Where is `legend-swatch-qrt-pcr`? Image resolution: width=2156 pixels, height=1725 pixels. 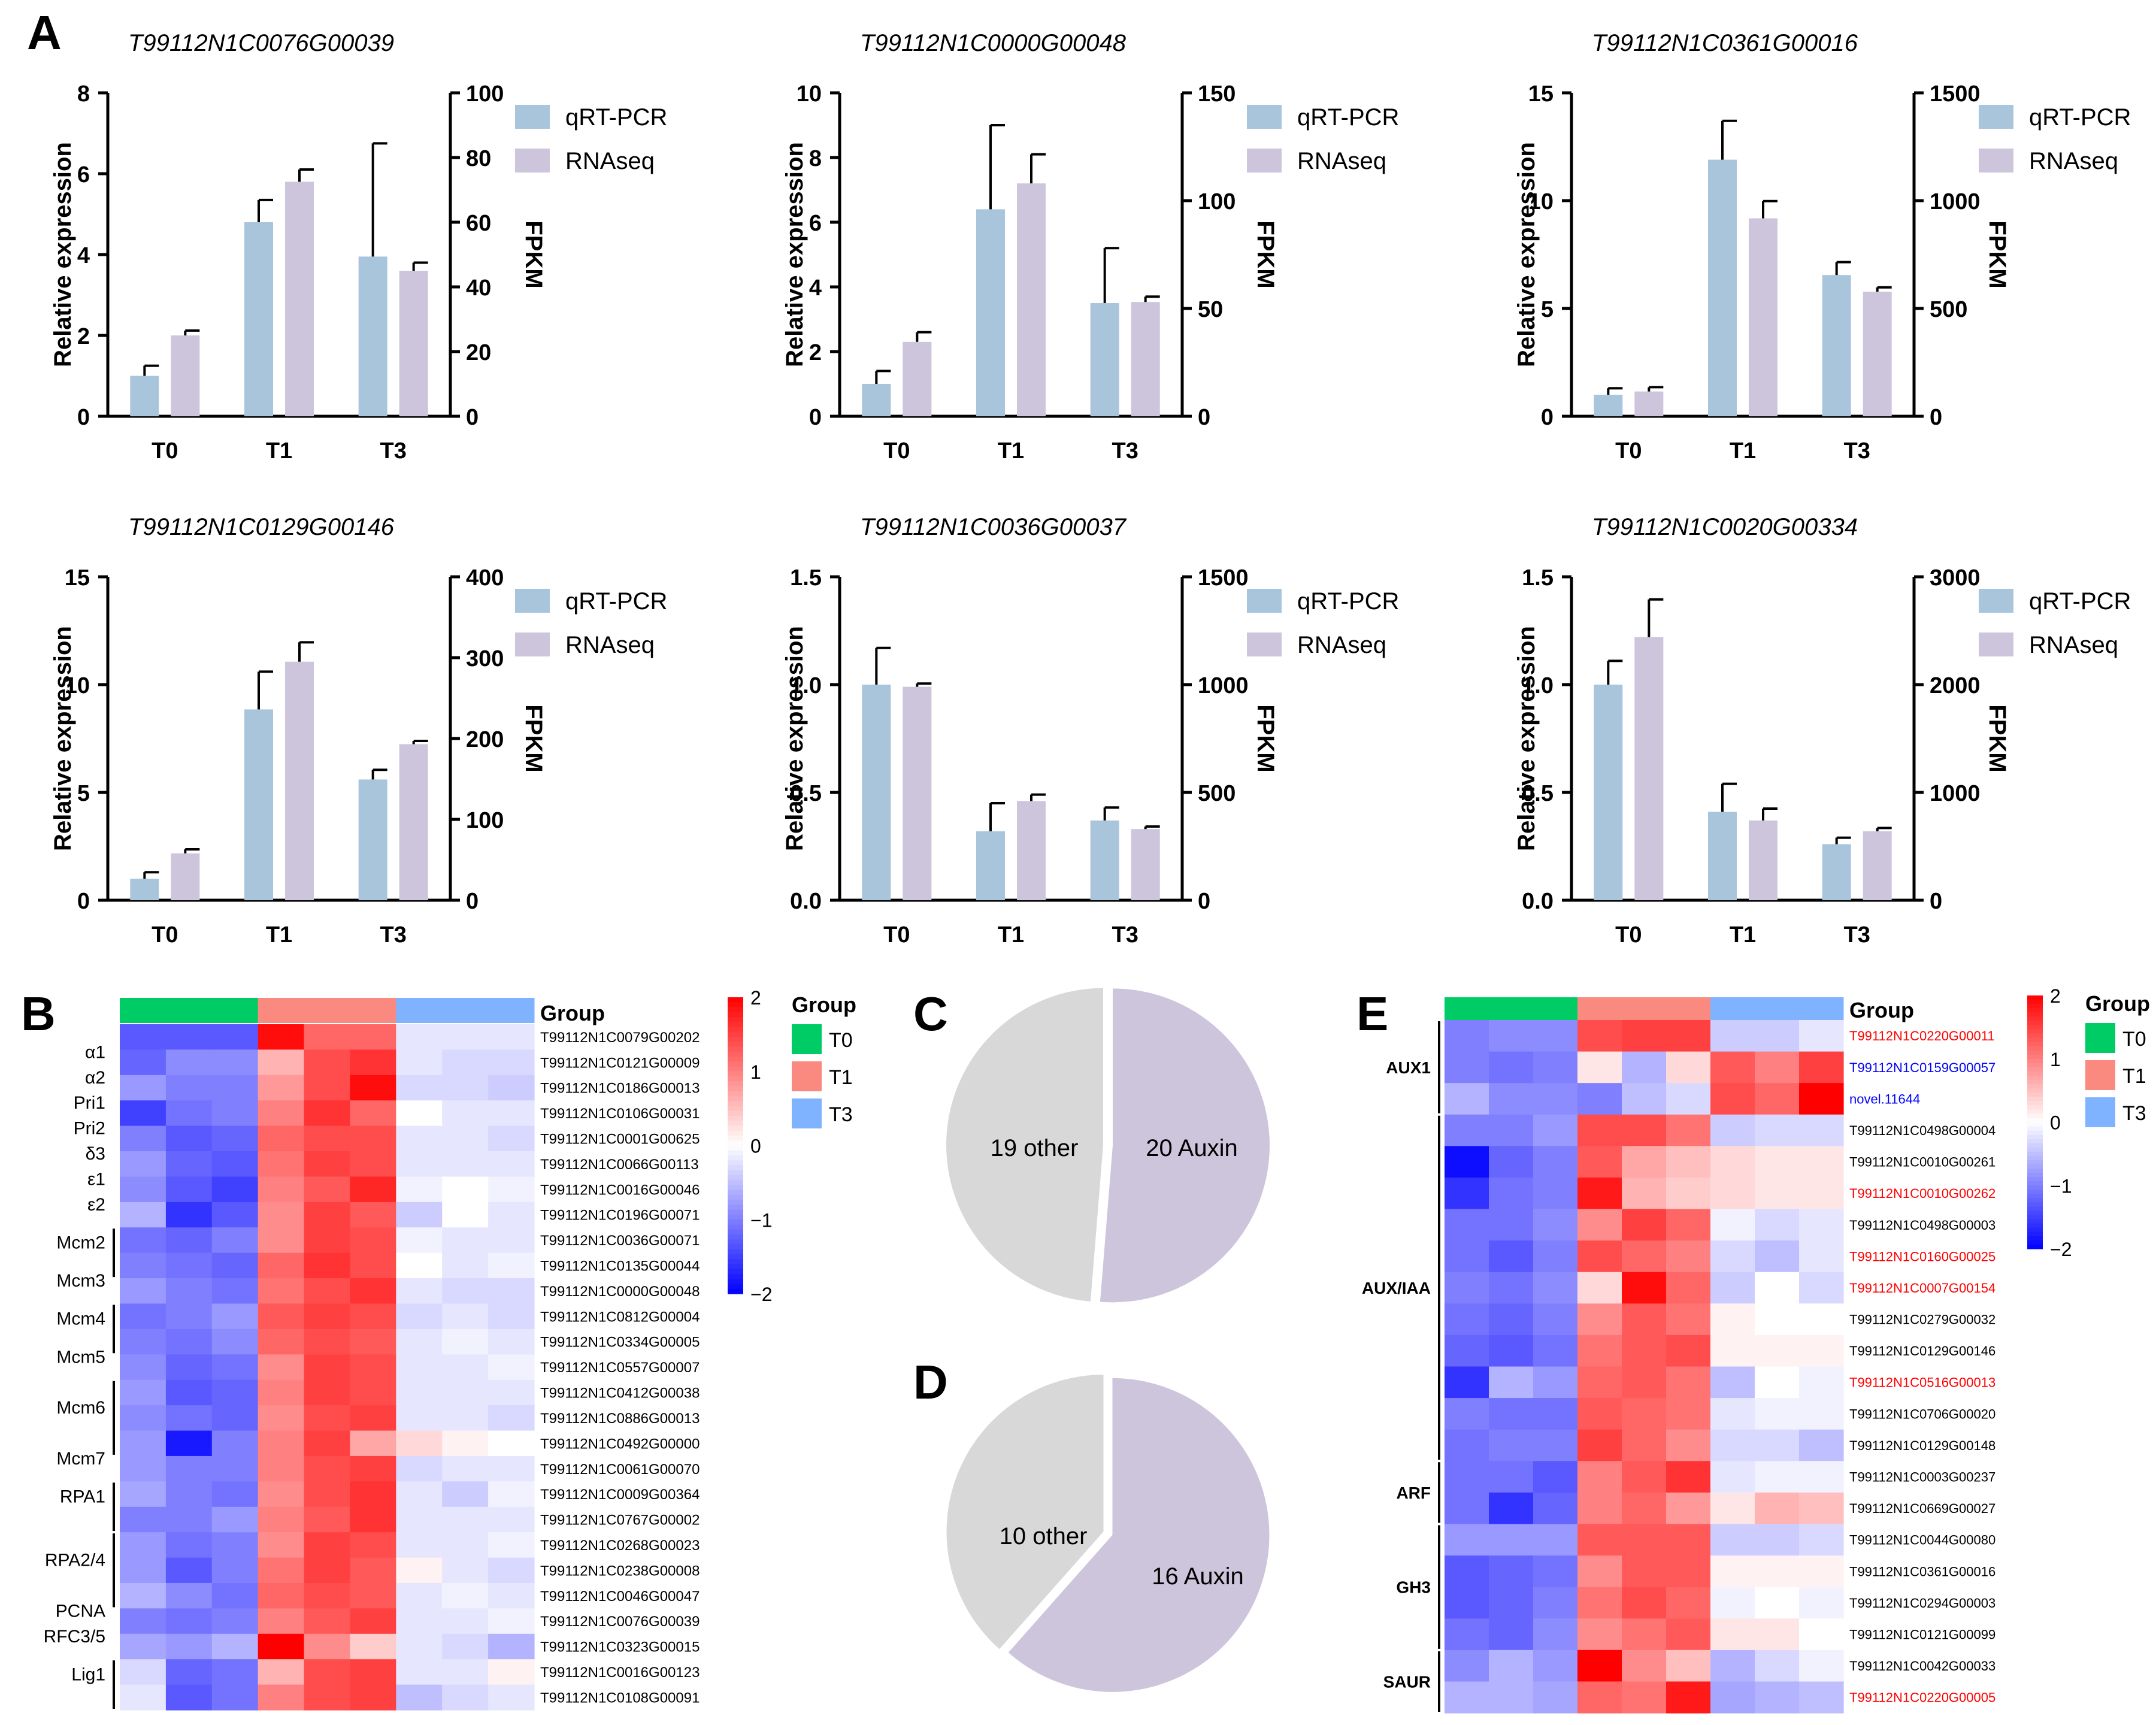
legend-swatch-qrt-pcr is located at coordinates (1264, 601).